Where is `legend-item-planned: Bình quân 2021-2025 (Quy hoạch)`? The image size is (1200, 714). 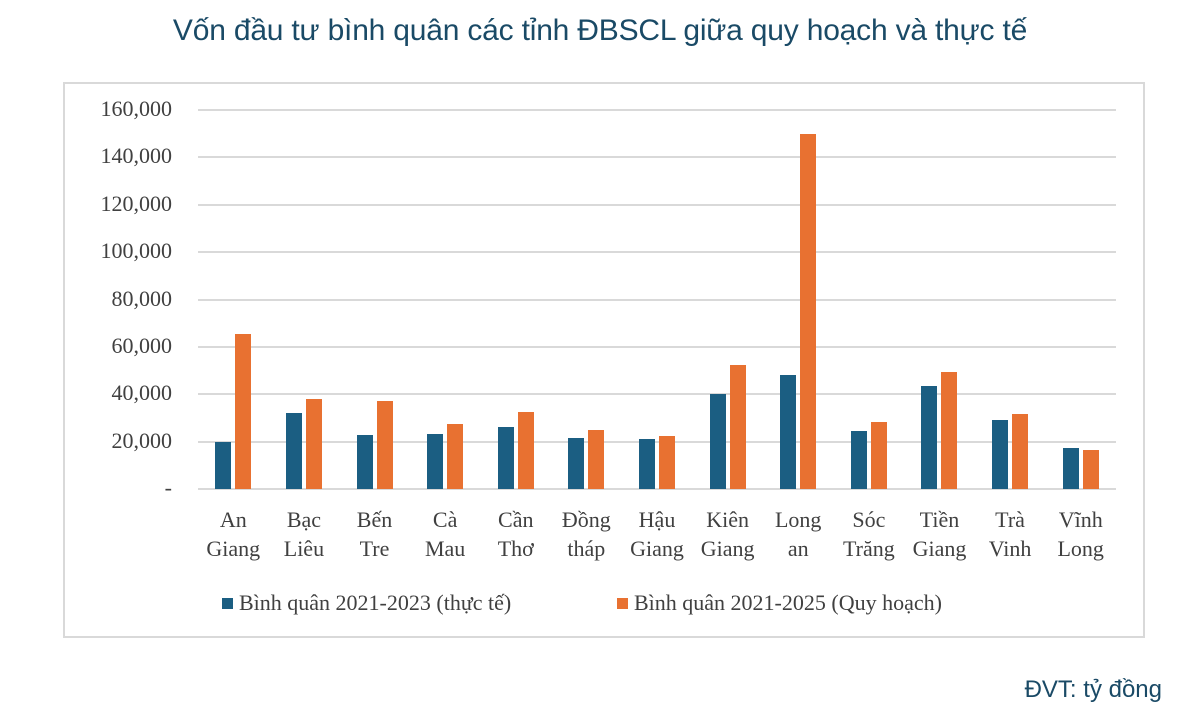 legend-item-planned: Bình quân 2021-2025 (Quy hoạch) is located at coordinates (779, 603).